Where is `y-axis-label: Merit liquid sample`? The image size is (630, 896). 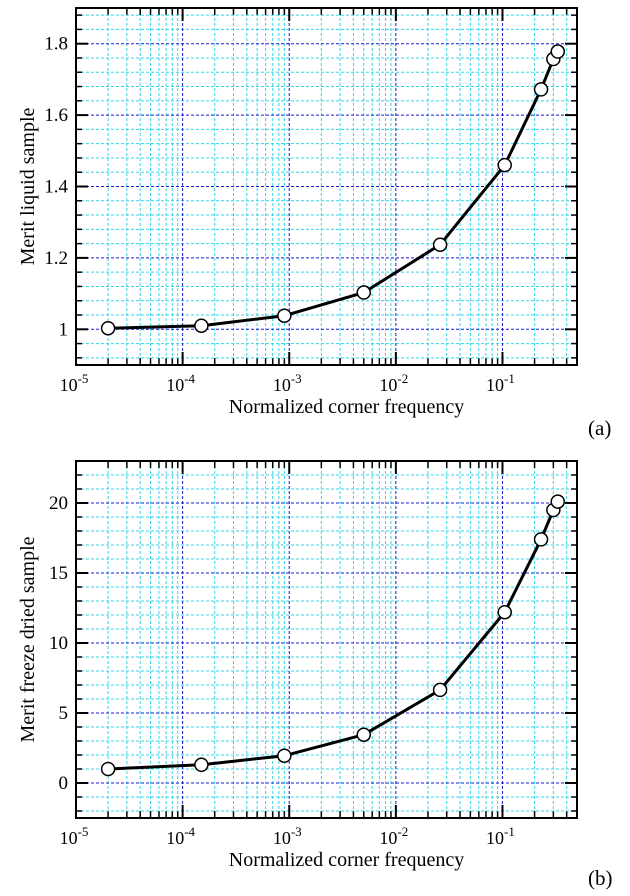 y-axis-label: Merit liquid sample is located at coordinates (28, 187).